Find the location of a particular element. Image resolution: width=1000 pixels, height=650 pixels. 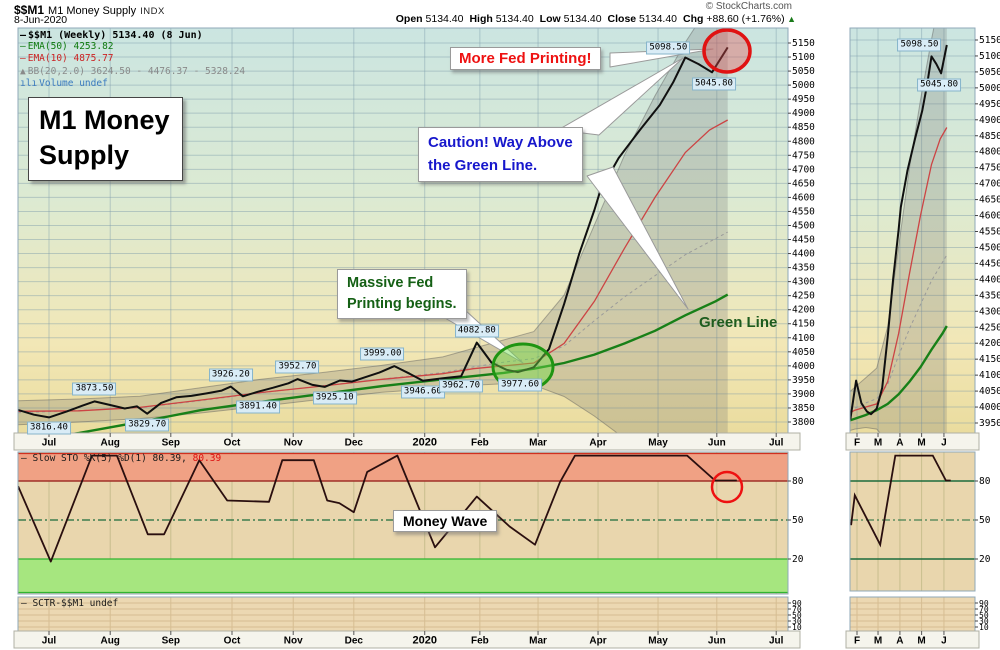

symbol-name: M1 Money Supply is located at coordinates (92, 11).